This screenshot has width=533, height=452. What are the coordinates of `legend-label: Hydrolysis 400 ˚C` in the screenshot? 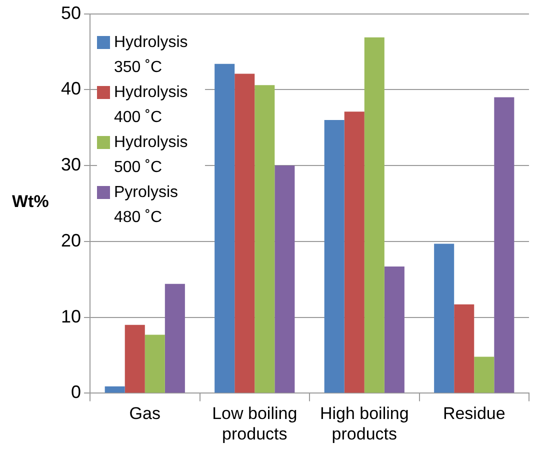 It's located at (151, 105).